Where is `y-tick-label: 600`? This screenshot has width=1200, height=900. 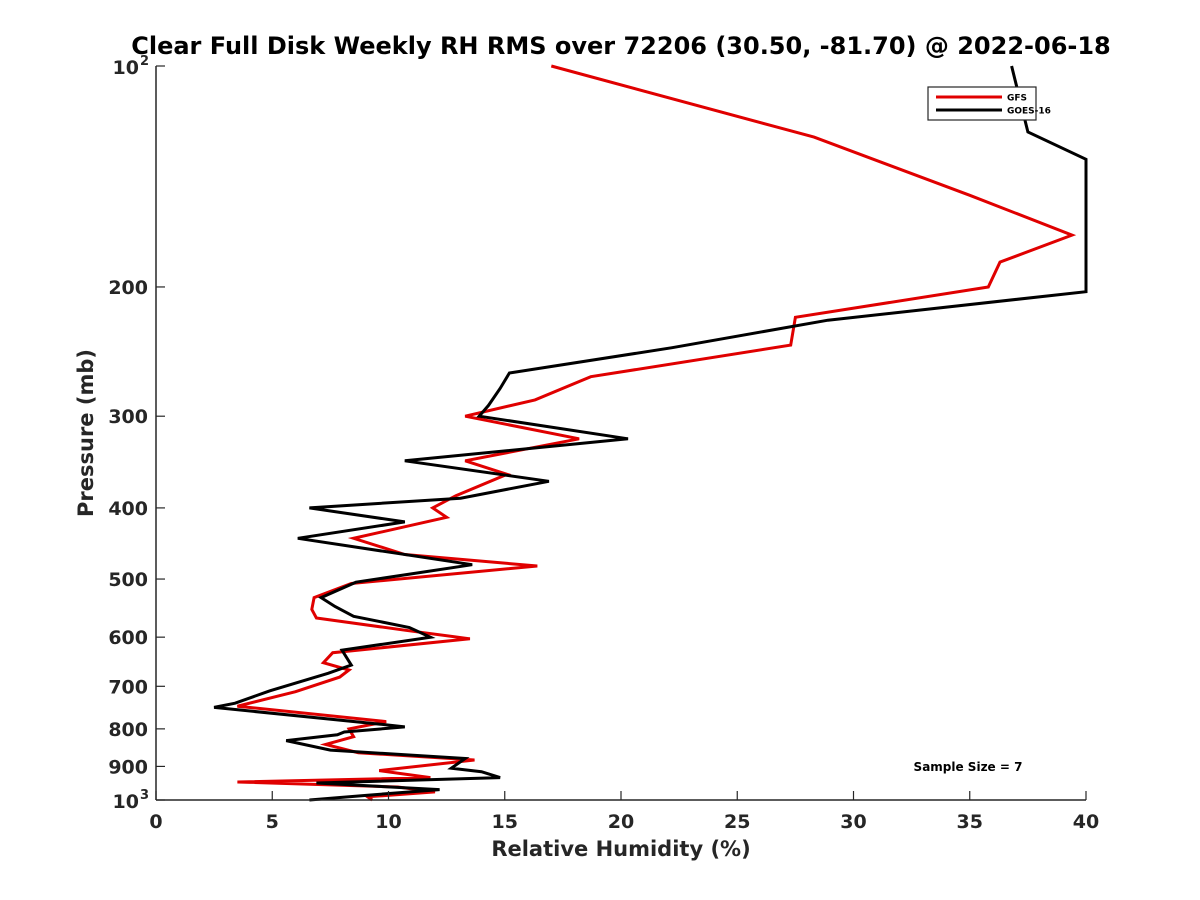
y-tick-label: 600 is located at coordinates (128, 638).